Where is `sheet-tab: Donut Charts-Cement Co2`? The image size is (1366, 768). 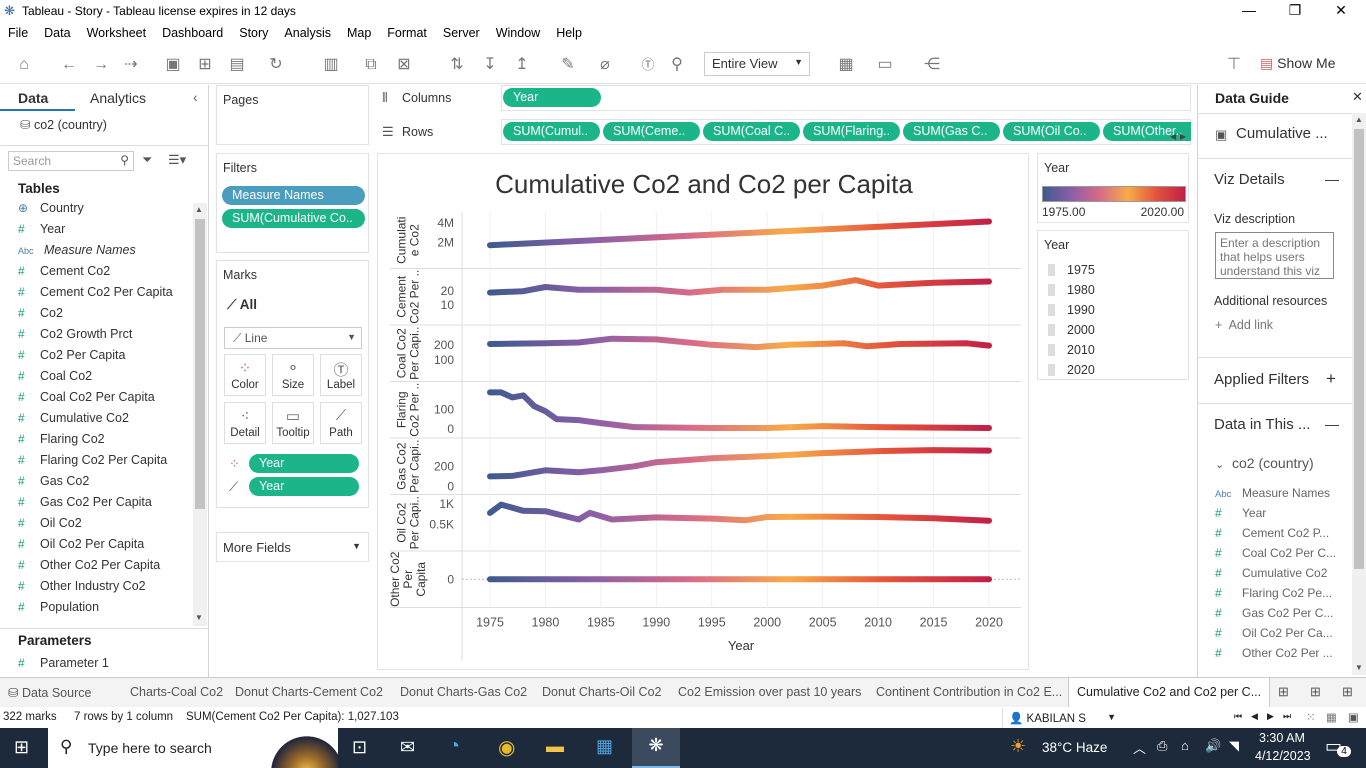 sheet-tab: Donut Charts-Cement Co2 is located at coordinates (309, 692).